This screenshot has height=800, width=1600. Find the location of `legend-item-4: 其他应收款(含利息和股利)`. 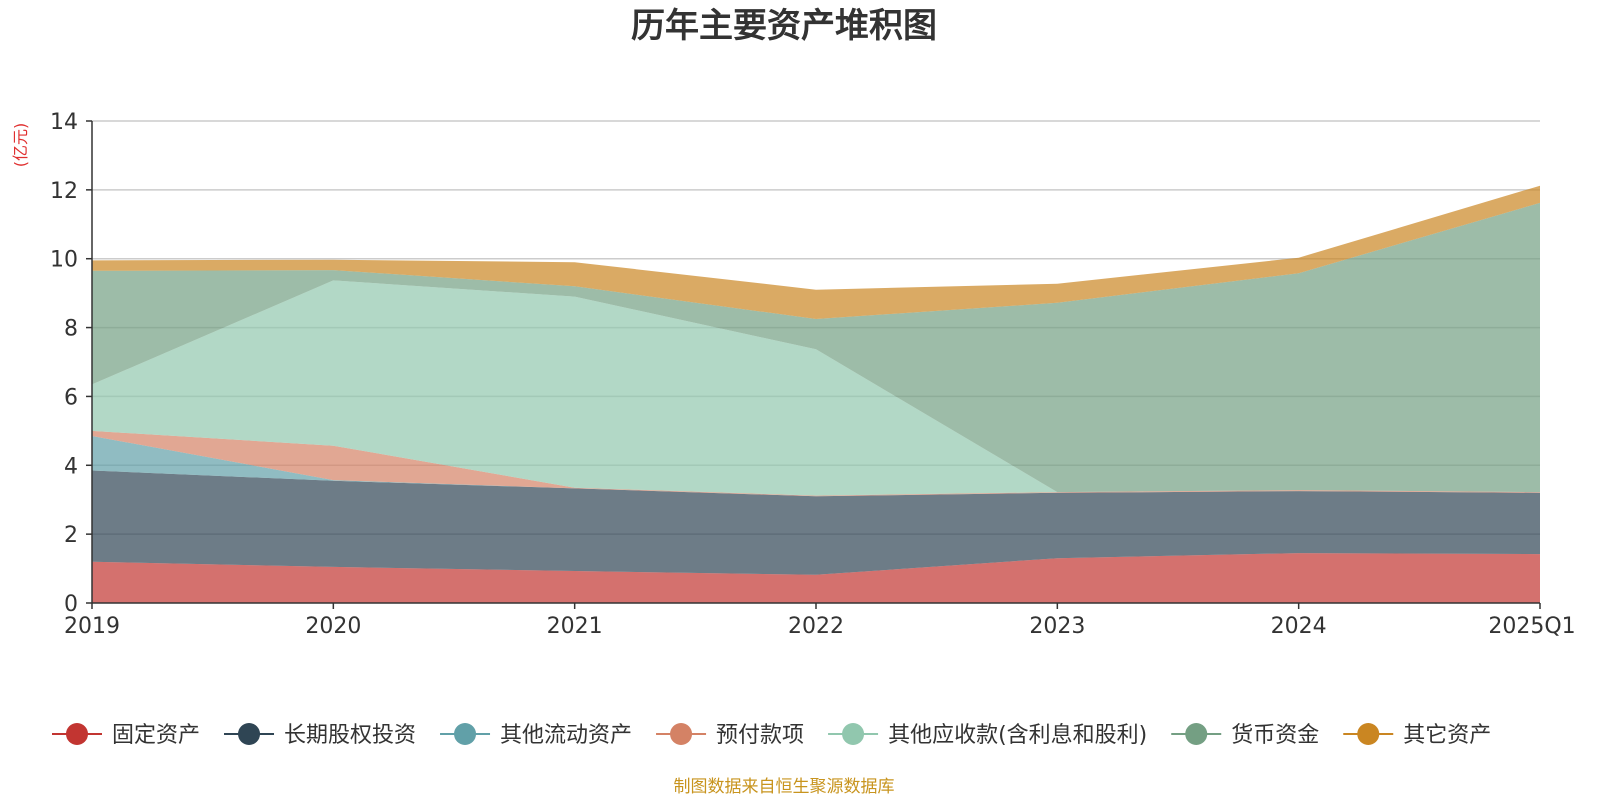

legend-item-4: 其他应收款(含利息和股利) is located at coordinates (987, 735).